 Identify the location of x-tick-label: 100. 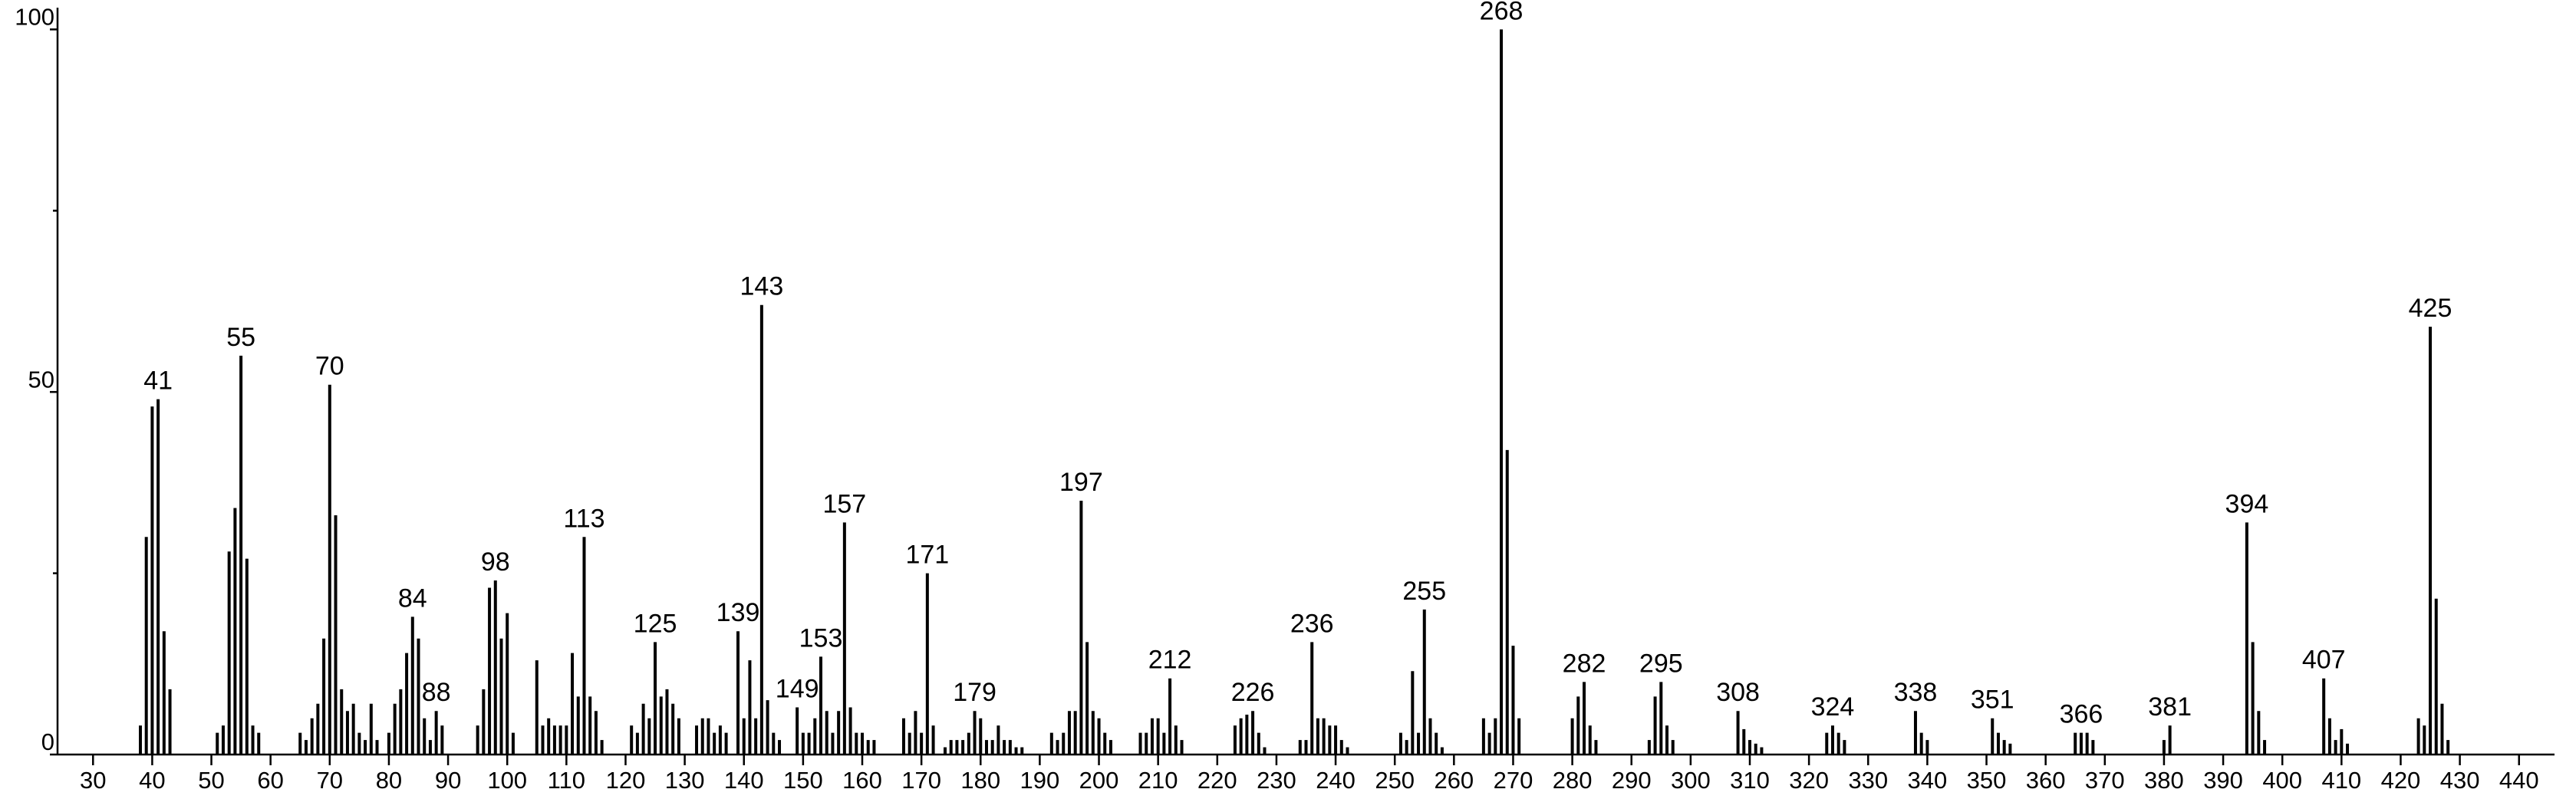
(507, 780).